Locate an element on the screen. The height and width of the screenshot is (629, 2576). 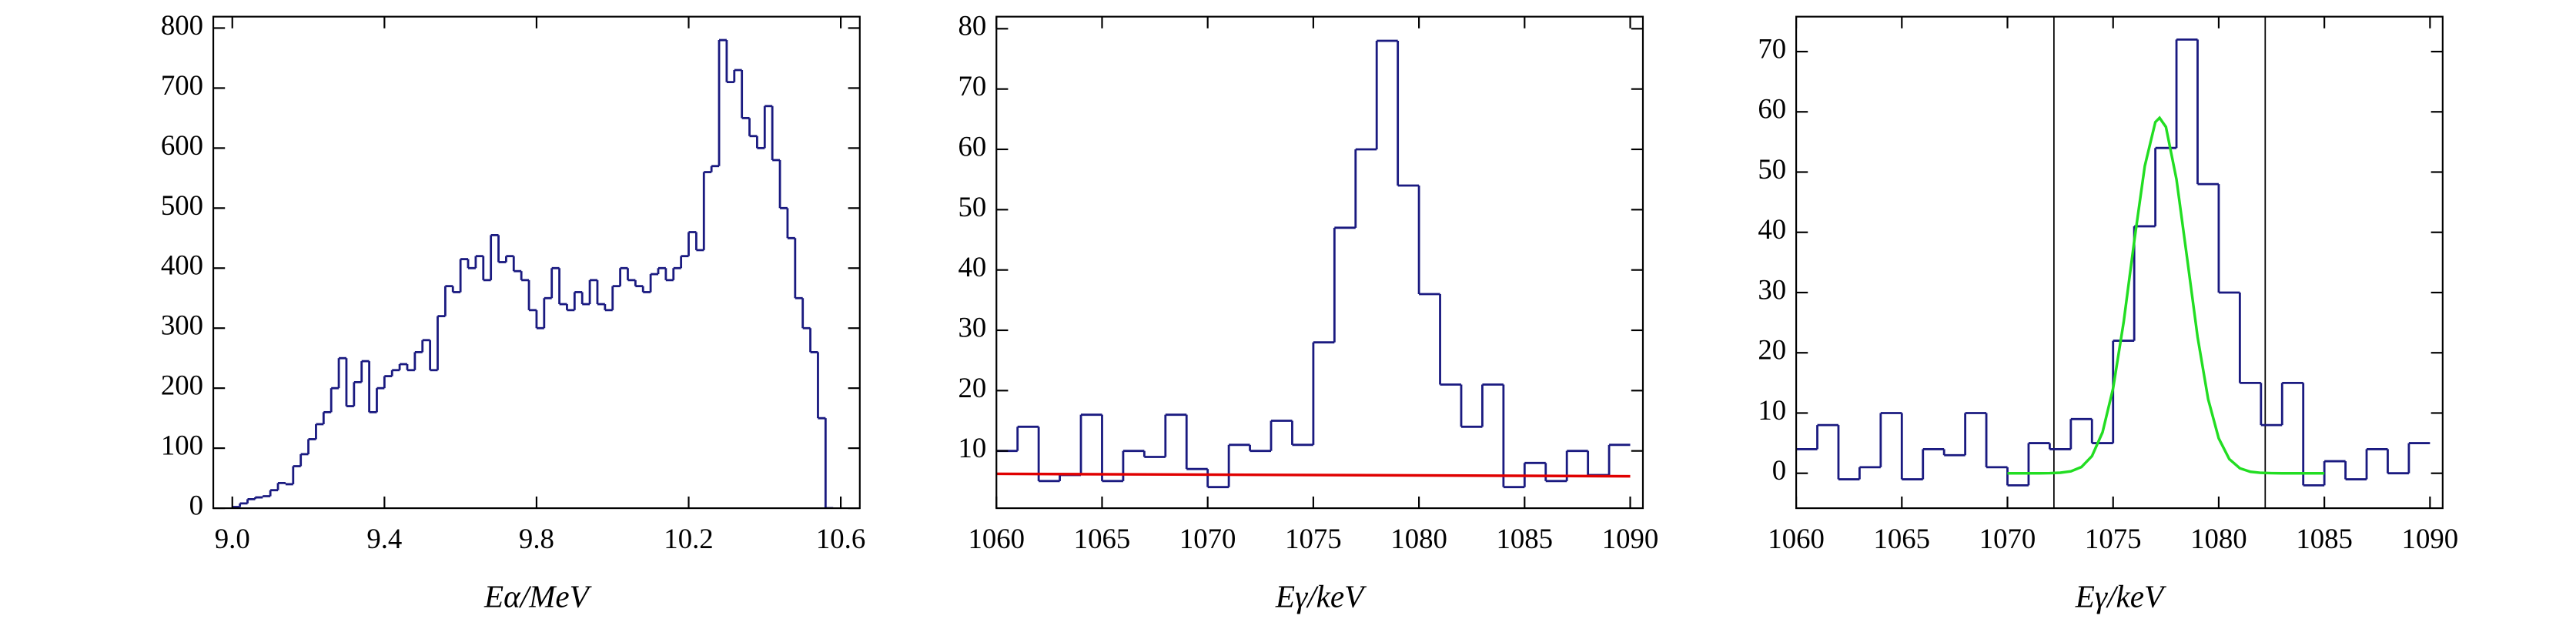
y-tick-label: 200 is located at coordinates (182, 385).